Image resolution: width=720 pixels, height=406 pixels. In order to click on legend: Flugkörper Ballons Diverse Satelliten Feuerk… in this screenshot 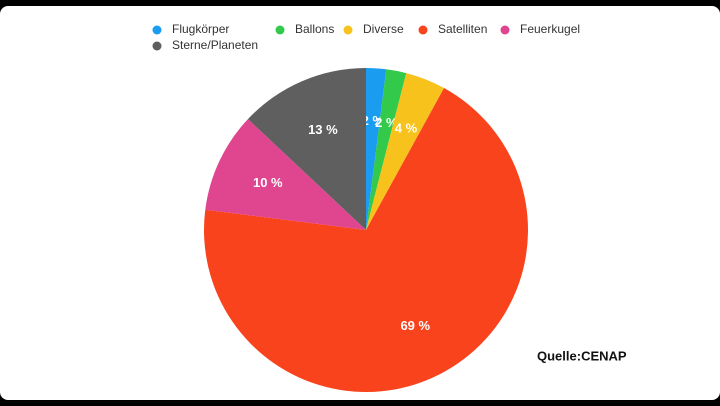, I will do `click(366, 37)`.